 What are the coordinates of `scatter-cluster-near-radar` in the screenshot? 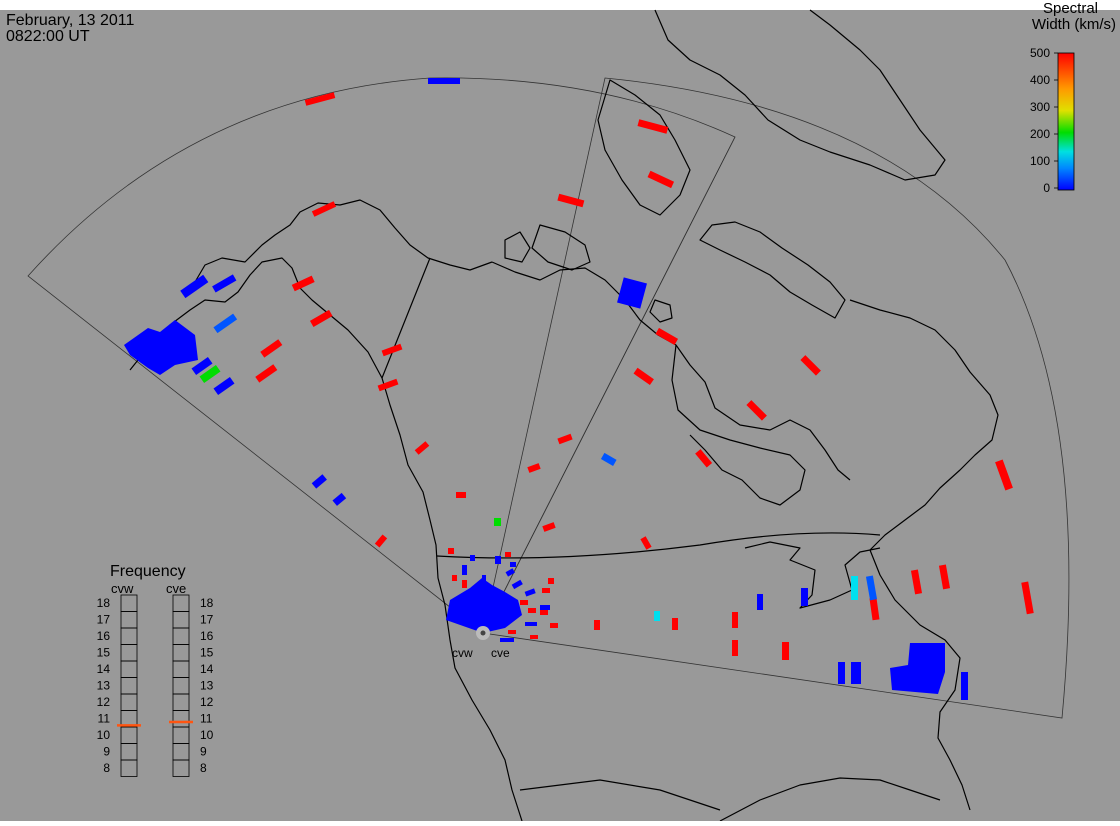 It's located at (484, 605).